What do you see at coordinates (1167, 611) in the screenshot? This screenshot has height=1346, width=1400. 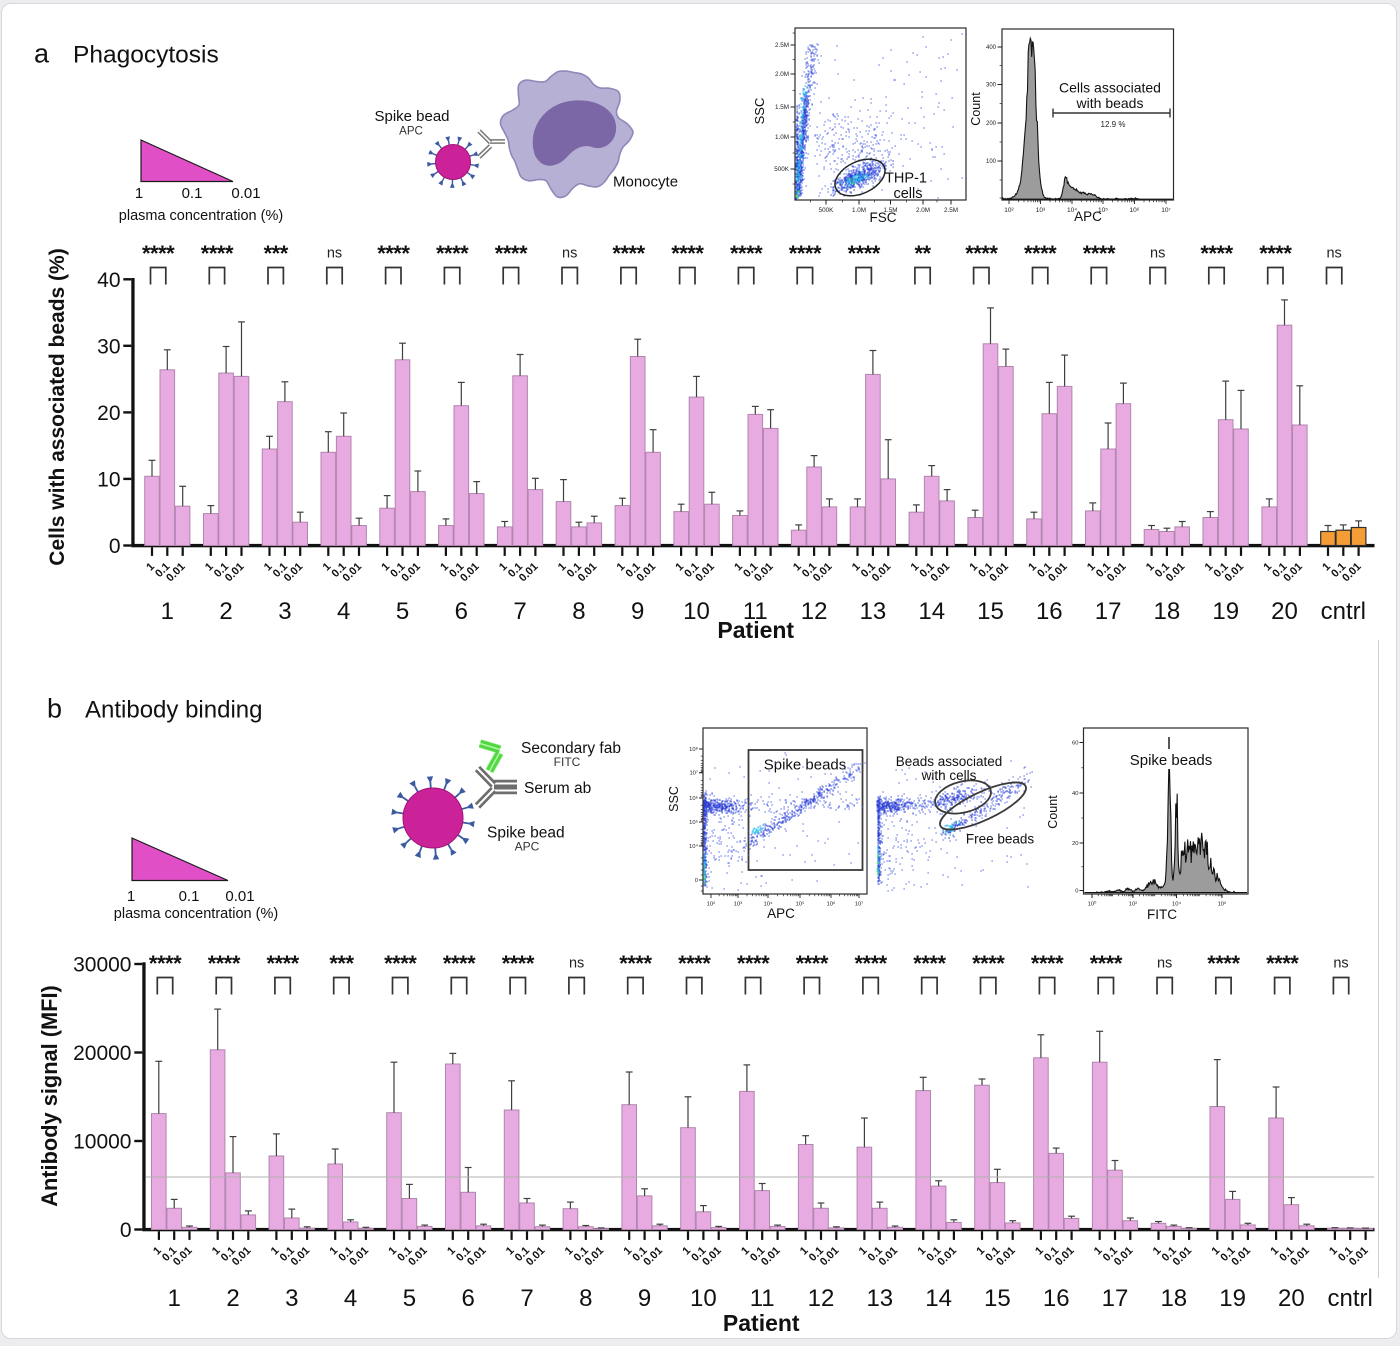 I see `svg-text: 18` at bounding box center [1167, 611].